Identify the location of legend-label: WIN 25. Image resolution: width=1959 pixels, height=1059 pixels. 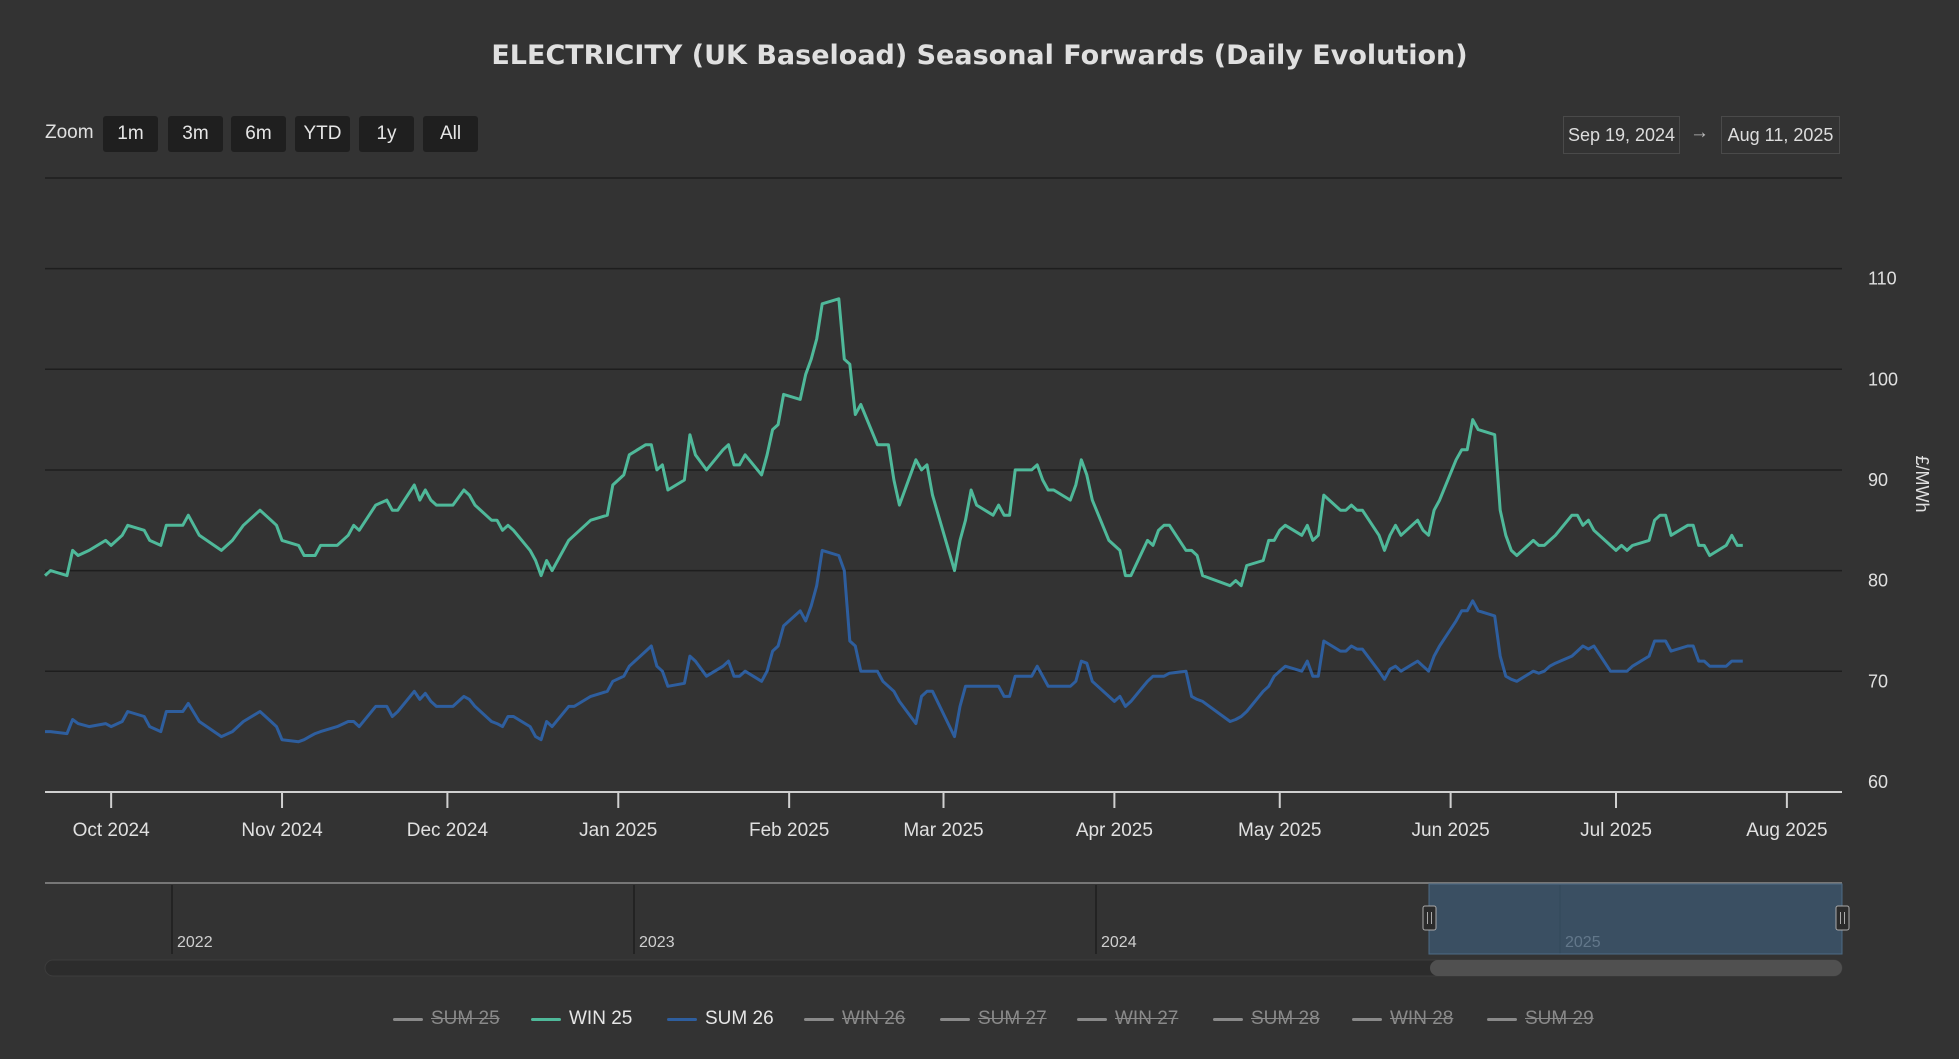
(601, 1018).